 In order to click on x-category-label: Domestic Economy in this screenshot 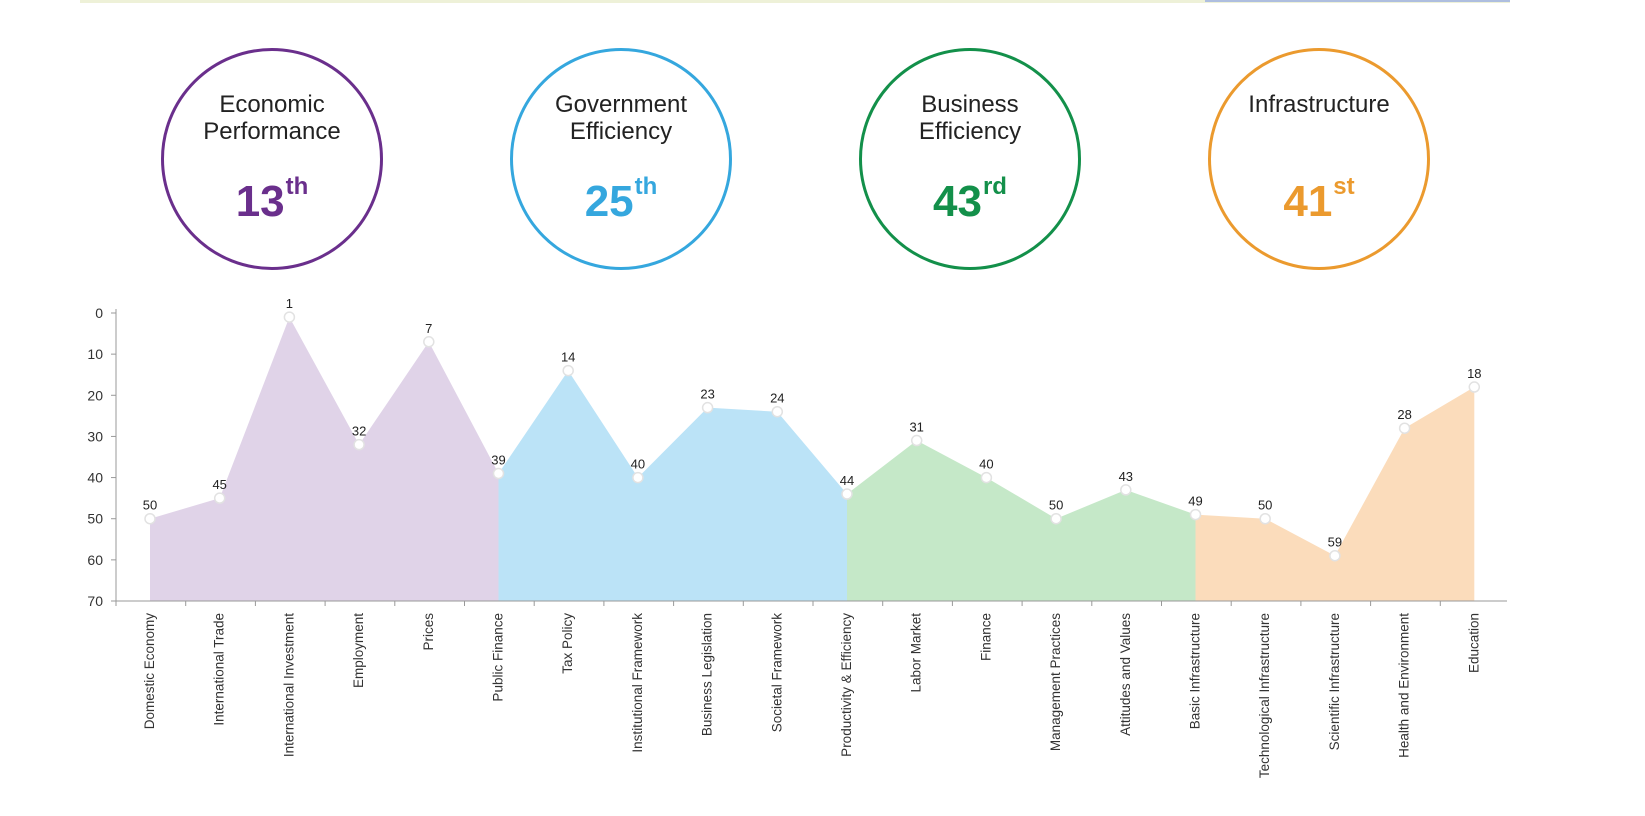, I will do `click(149, 671)`.